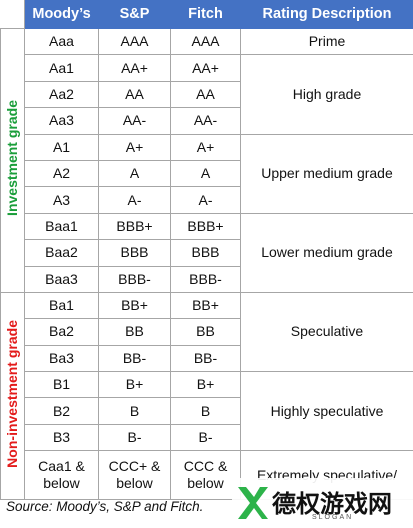  What do you see at coordinates (205, 385) in the screenshot?
I see `fitch-rating: B+` at bounding box center [205, 385].